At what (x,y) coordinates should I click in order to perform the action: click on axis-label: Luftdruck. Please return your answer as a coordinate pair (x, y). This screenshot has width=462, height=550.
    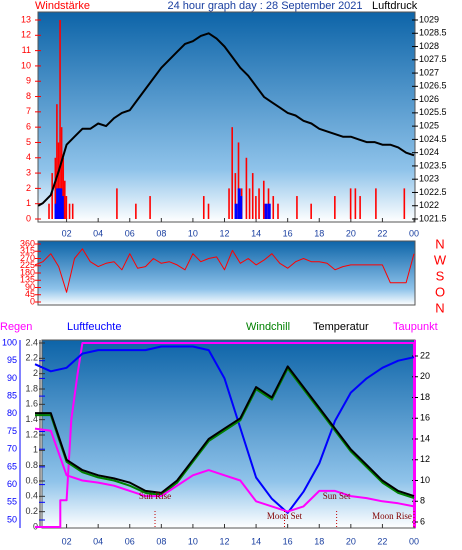
    Looking at the image, I should click on (395, 6).